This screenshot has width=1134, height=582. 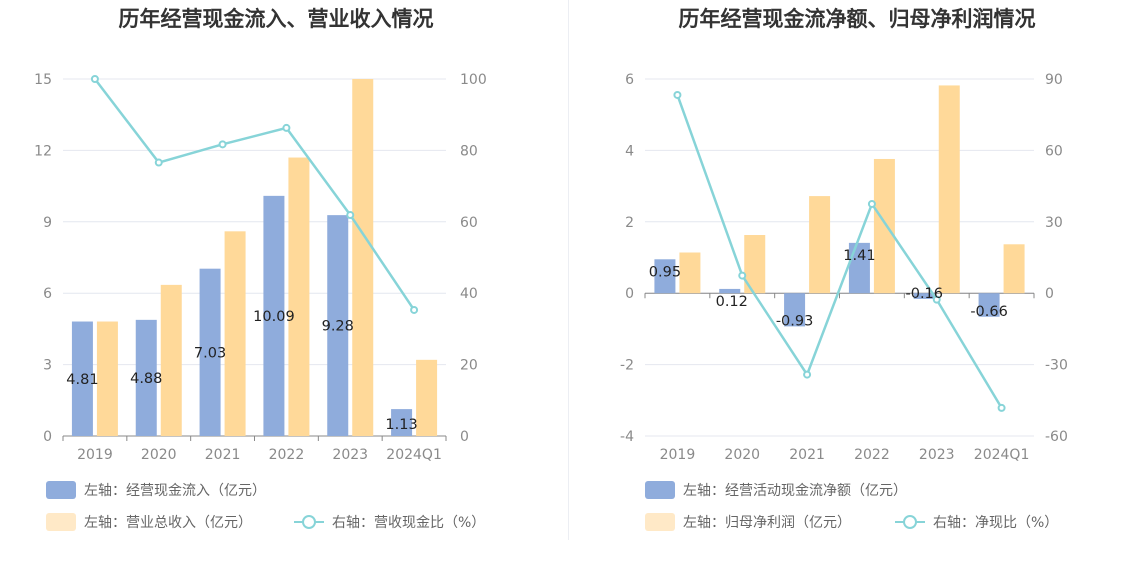 I want to click on data-label-2024Q1: -0.66, so click(x=989, y=312).